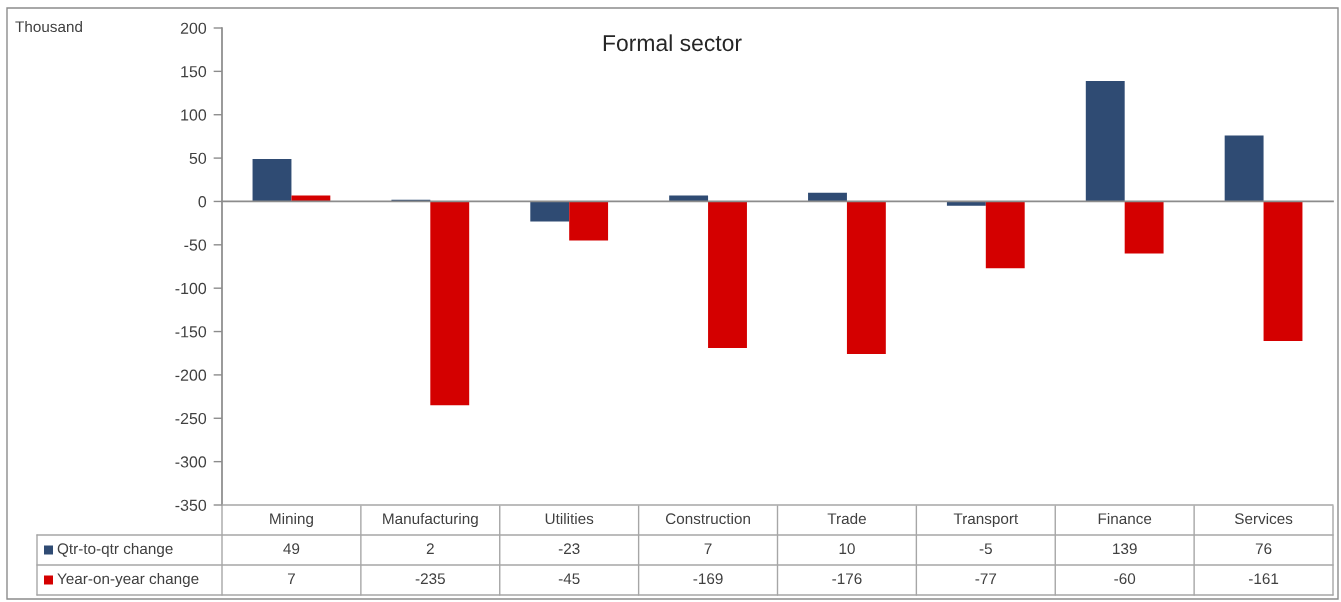  I want to click on chart-title: Formal sector, so click(672, 43).